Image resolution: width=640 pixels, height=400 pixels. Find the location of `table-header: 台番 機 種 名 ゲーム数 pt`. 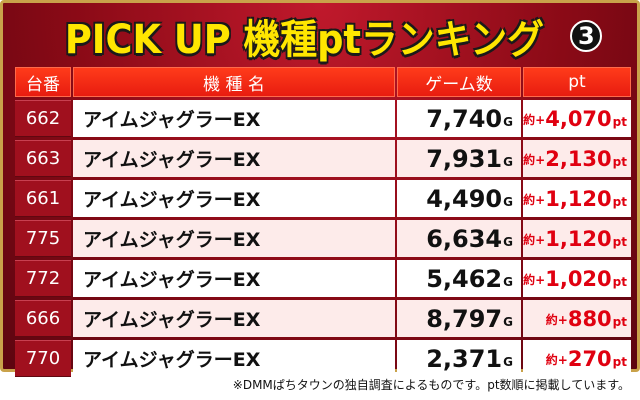

table-header: 台番 機 種 名 ゲーム数 pt is located at coordinates (323, 82).